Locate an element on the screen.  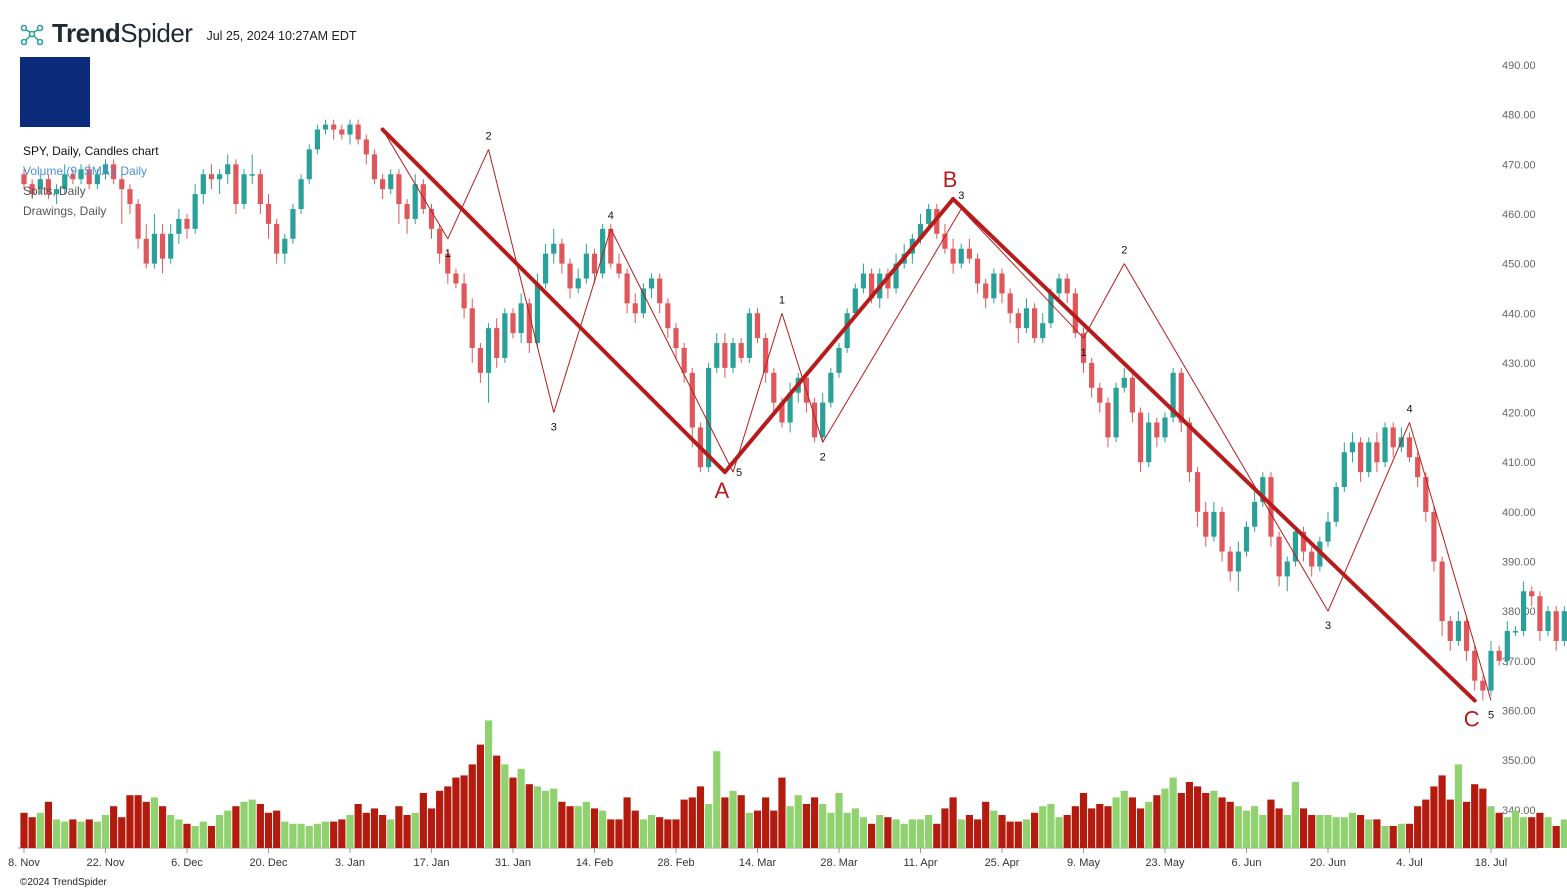
y-tick-label: 350.00 is located at coordinates (1519, 761).